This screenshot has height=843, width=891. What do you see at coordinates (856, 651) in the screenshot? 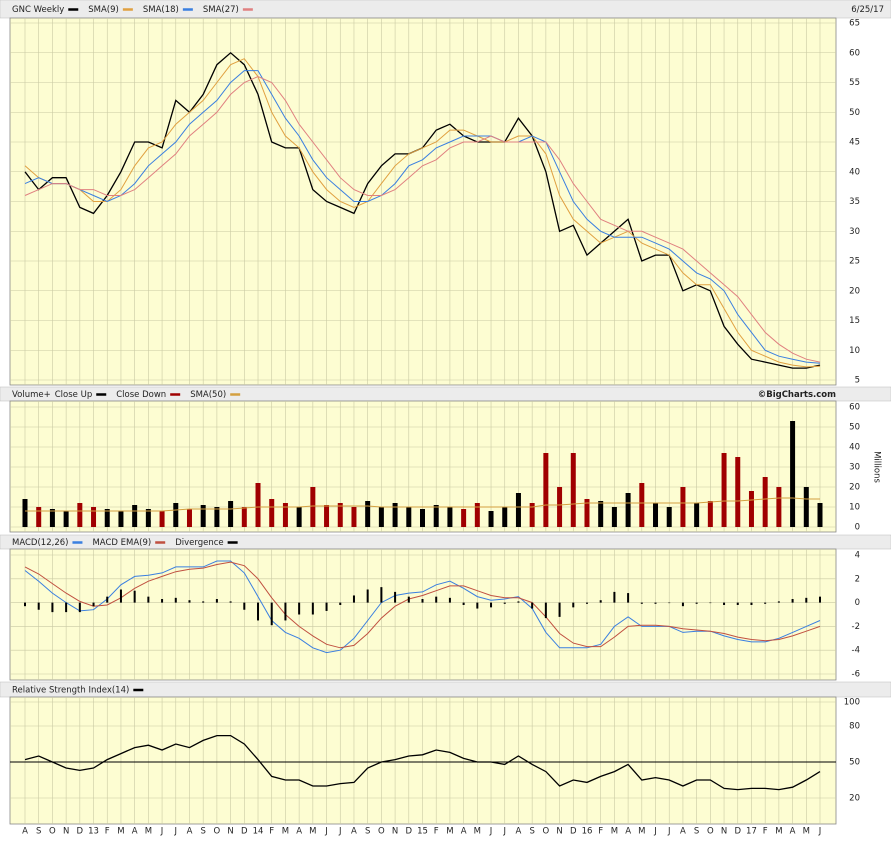
I see `y-tick-label: -4` at bounding box center [856, 651].